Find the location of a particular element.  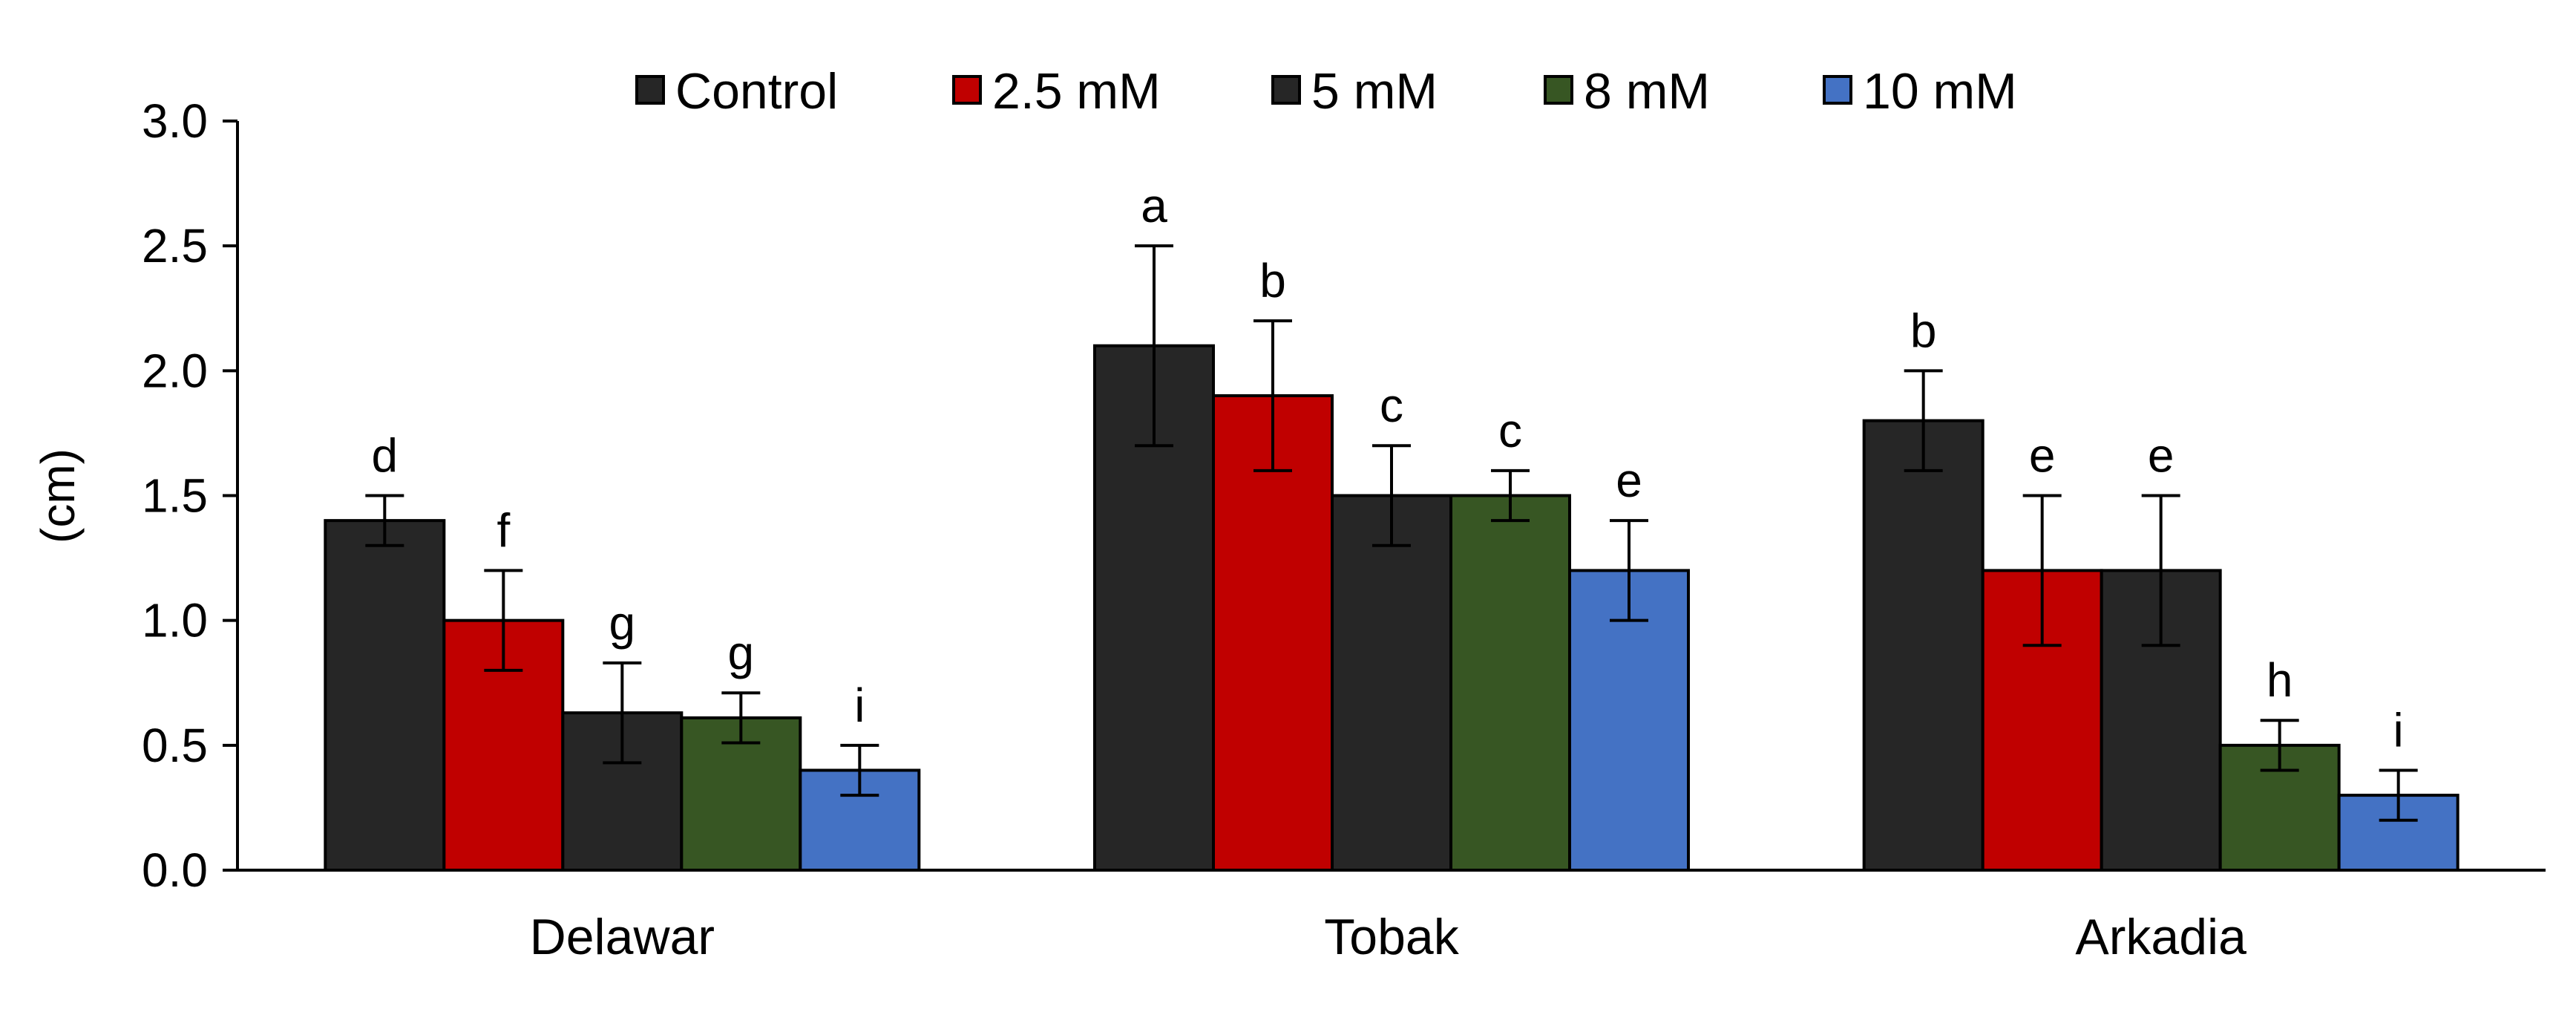

x-category-label: Arkadia is located at coordinates (2160, 937).